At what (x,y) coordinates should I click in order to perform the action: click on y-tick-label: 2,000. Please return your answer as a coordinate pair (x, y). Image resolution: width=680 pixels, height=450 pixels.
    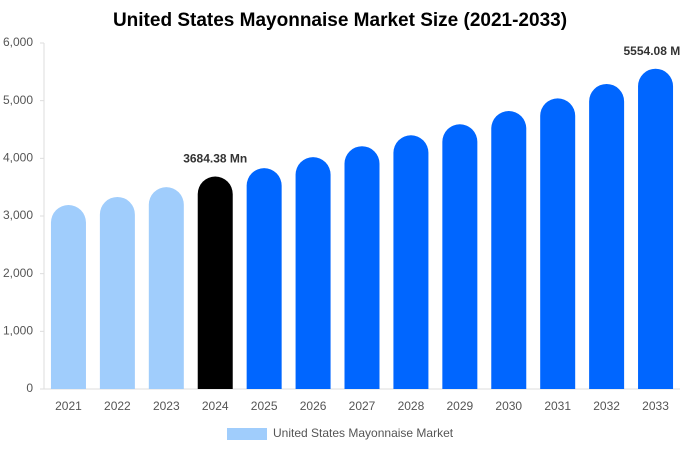
    Looking at the image, I should click on (18, 273).